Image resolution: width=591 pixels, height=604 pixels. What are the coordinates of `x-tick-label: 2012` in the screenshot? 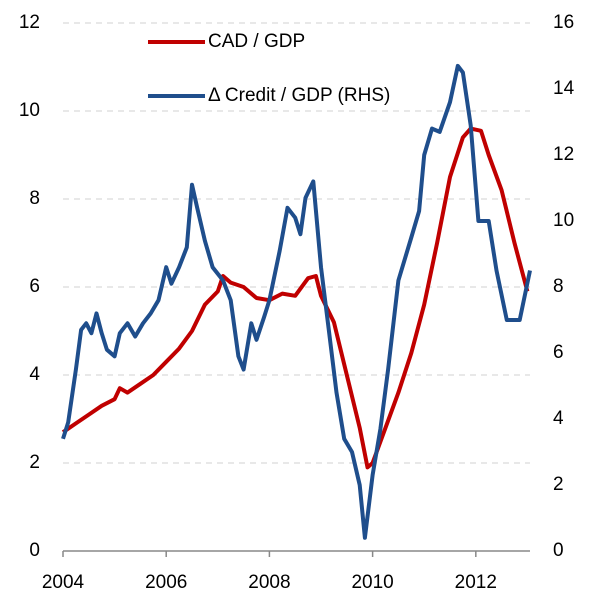 It's located at (476, 582).